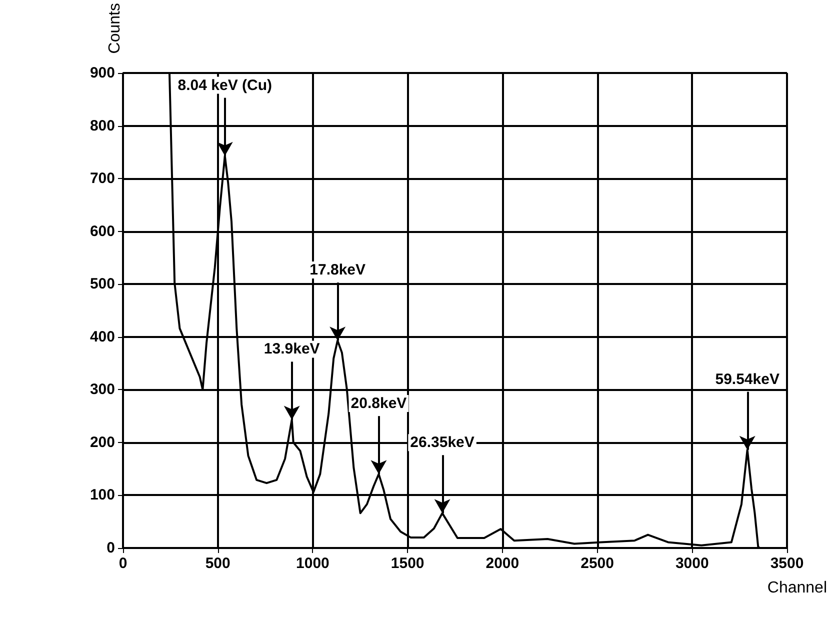  I want to click on x-tick-label: 1000, so click(313, 563).